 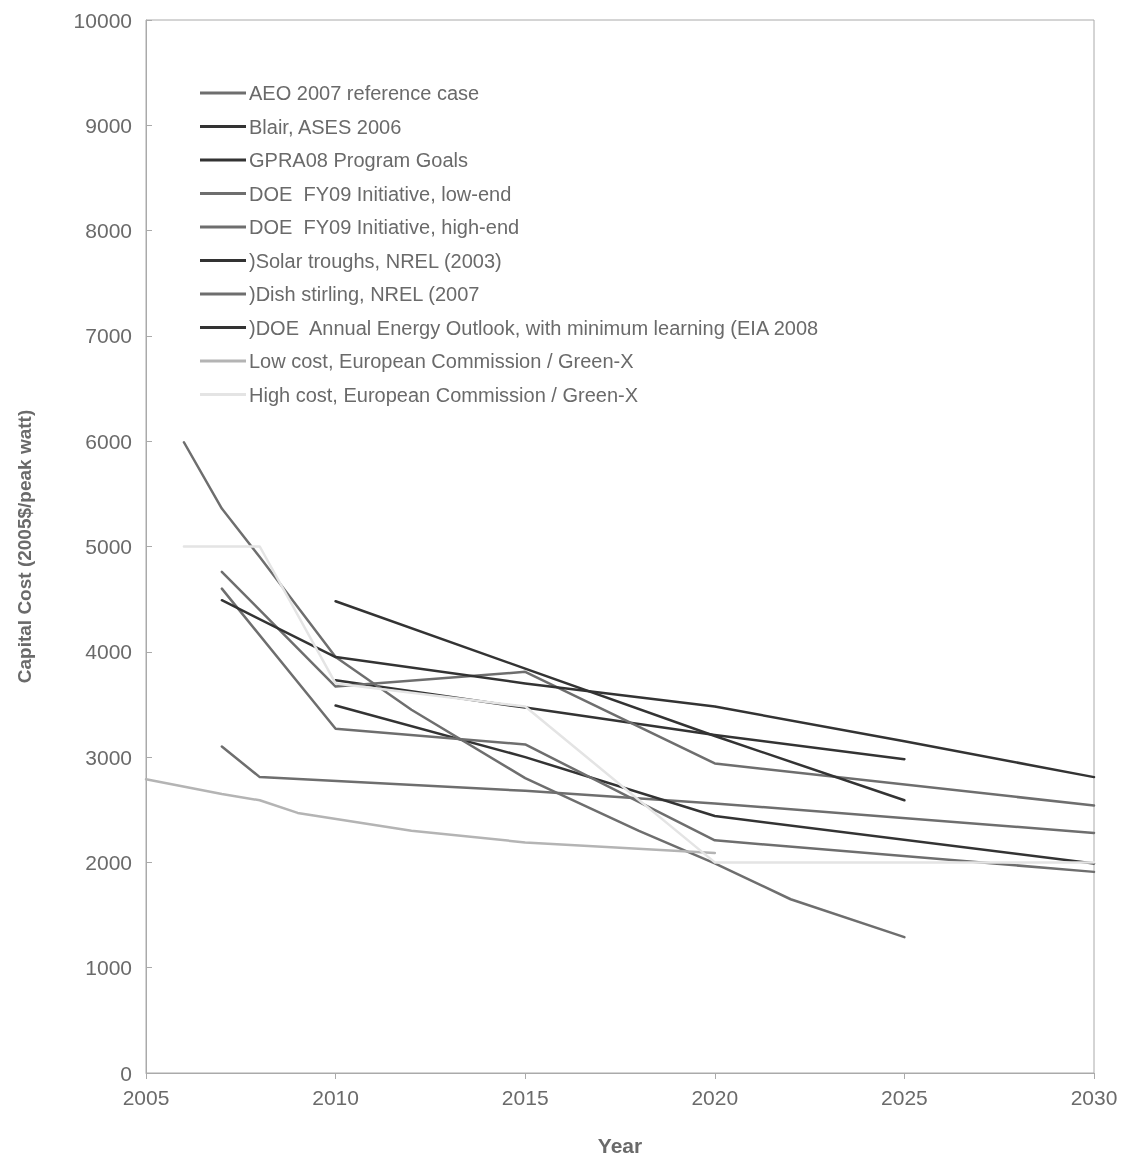 What do you see at coordinates (534, 327) in the screenshot?
I see `legend-label: )DOE Annual Energy Outlook, with minimum learning (EIA 2008` at bounding box center [534, 327].